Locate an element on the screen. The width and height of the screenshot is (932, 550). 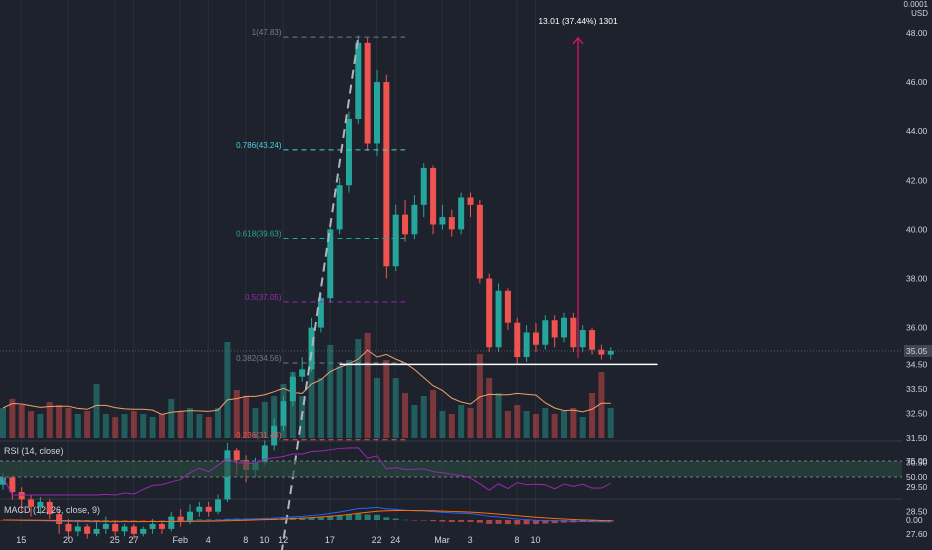
price-tick-label: 33.50 is located at coordinates (917, 389).